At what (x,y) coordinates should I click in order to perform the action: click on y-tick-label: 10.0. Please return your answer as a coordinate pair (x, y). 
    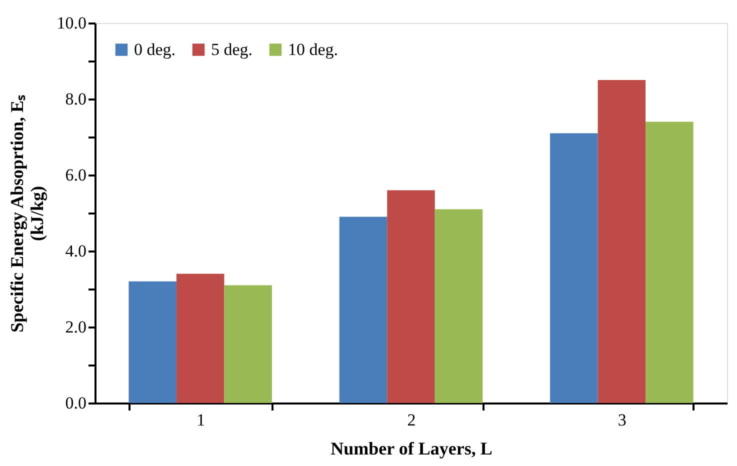
    Looking at the image, I should click on (71, 23).